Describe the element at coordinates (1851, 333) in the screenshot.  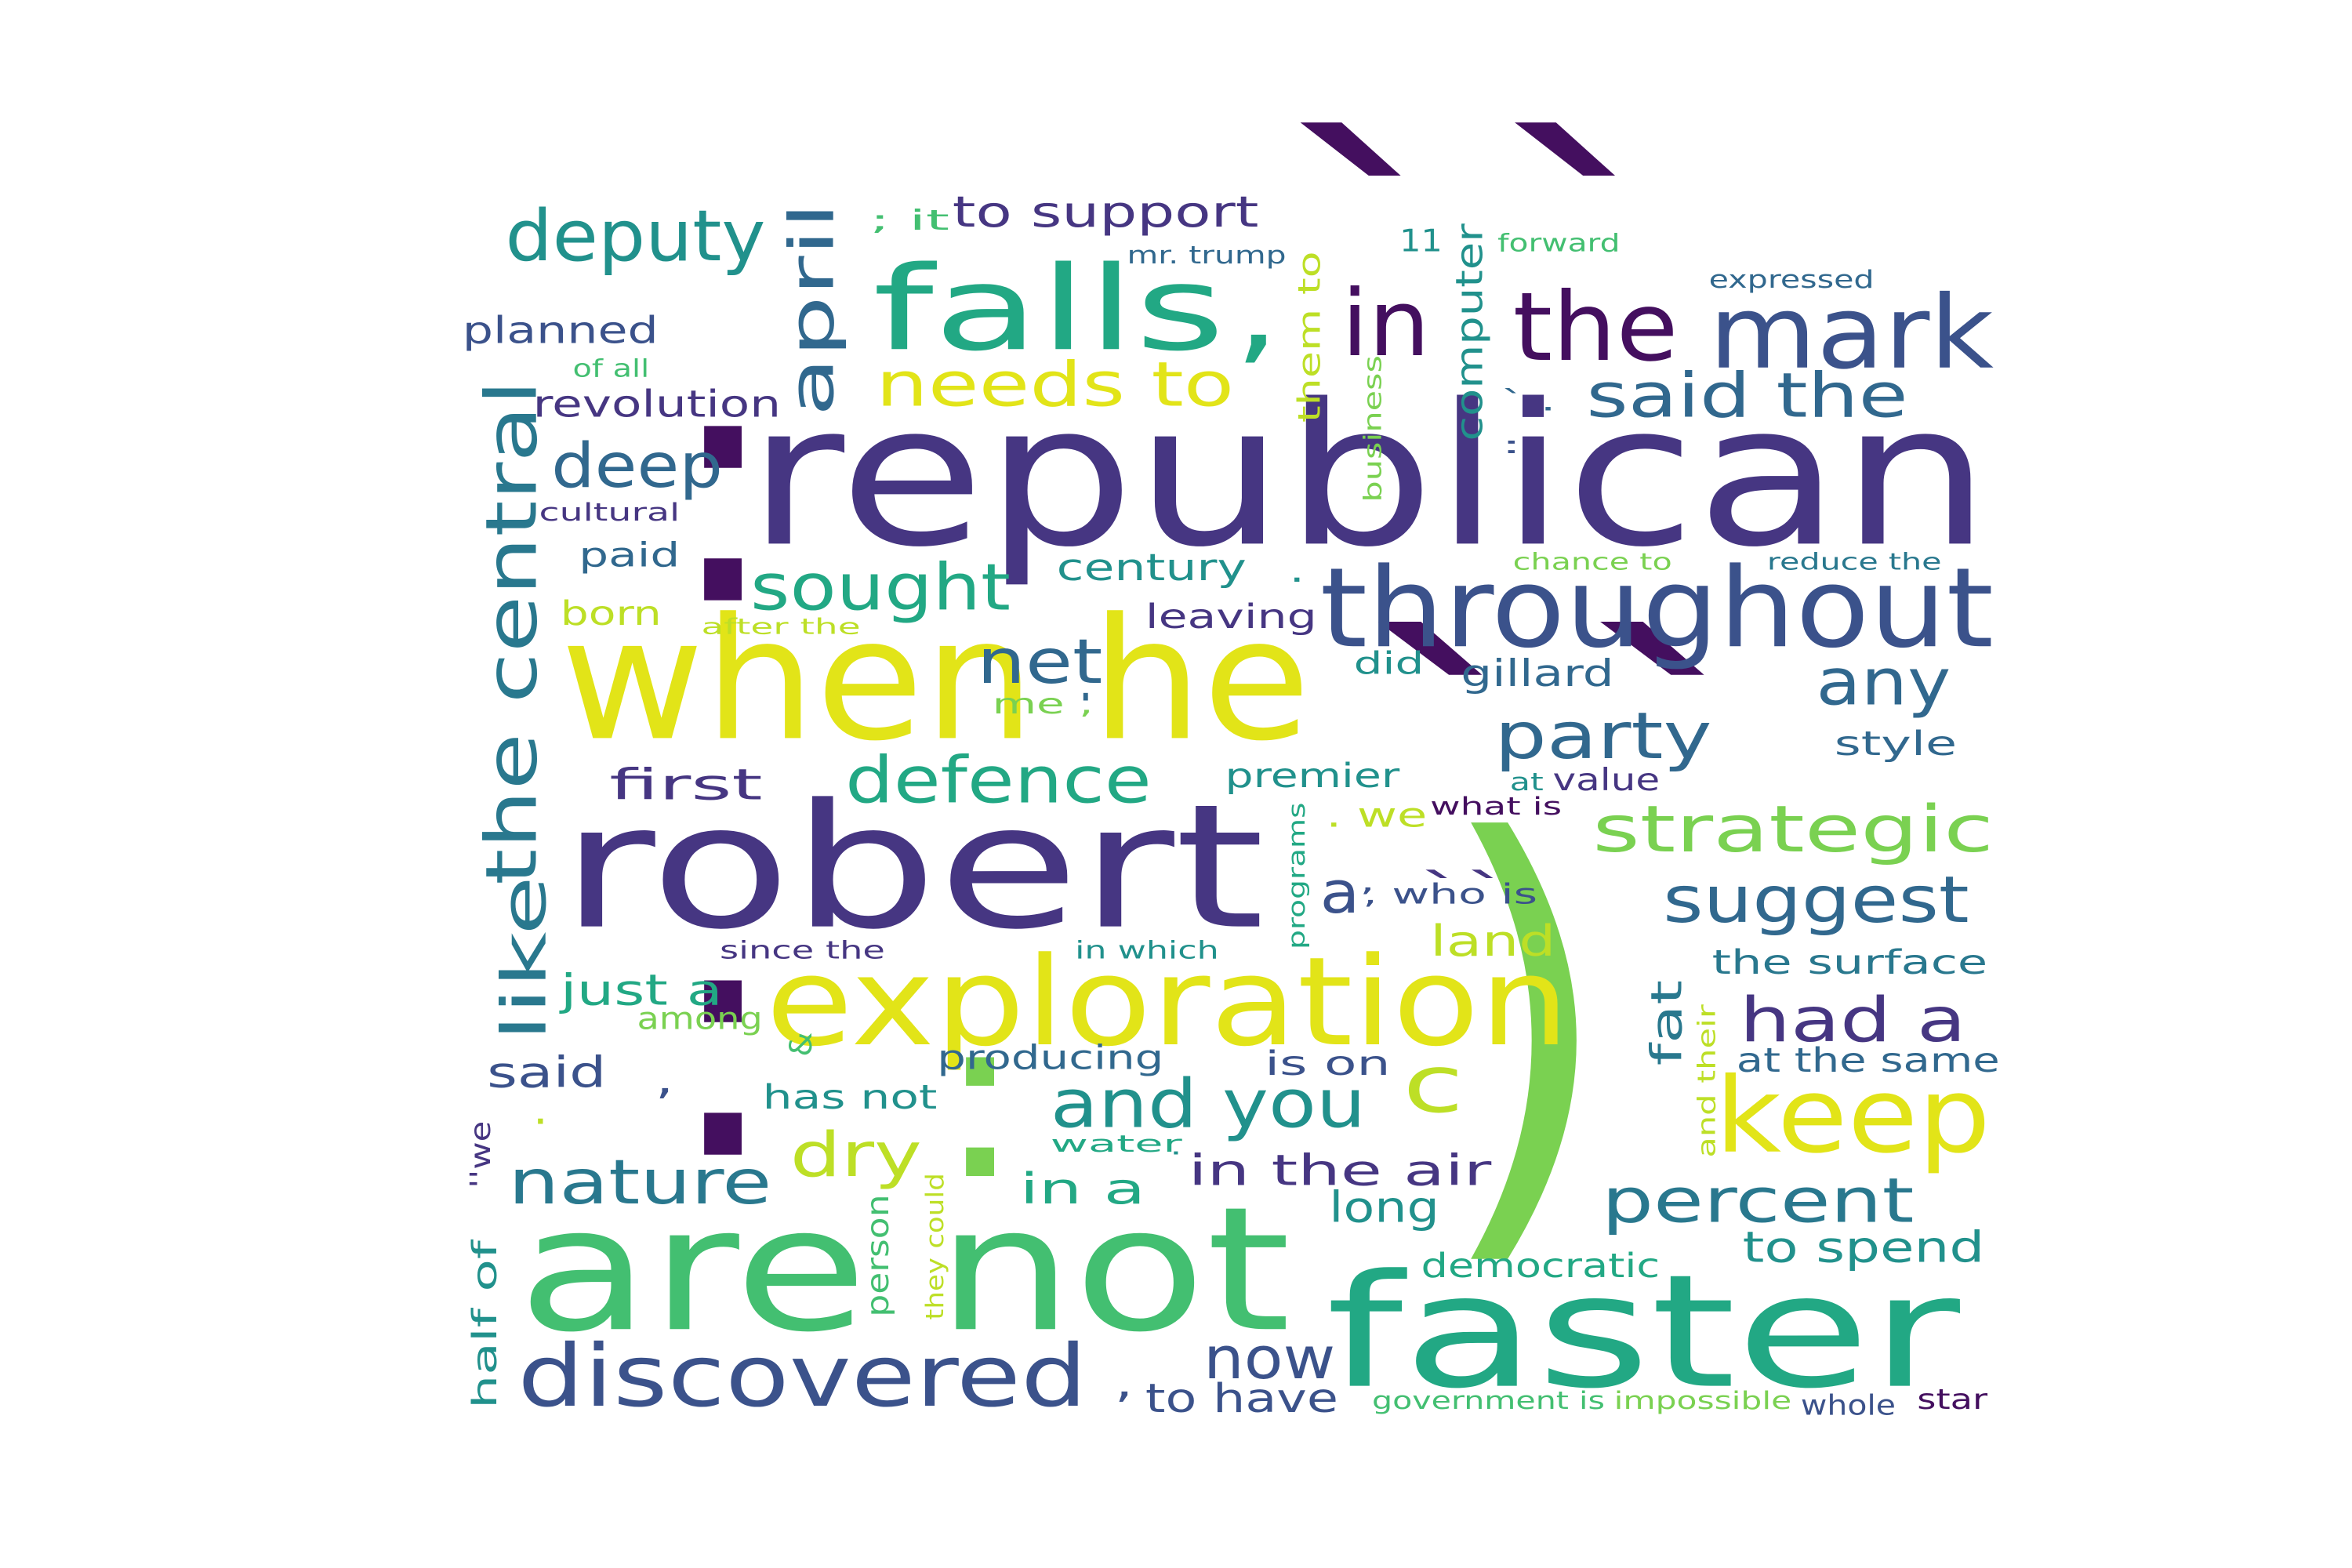
I see `cloud-word: mark` at that location.